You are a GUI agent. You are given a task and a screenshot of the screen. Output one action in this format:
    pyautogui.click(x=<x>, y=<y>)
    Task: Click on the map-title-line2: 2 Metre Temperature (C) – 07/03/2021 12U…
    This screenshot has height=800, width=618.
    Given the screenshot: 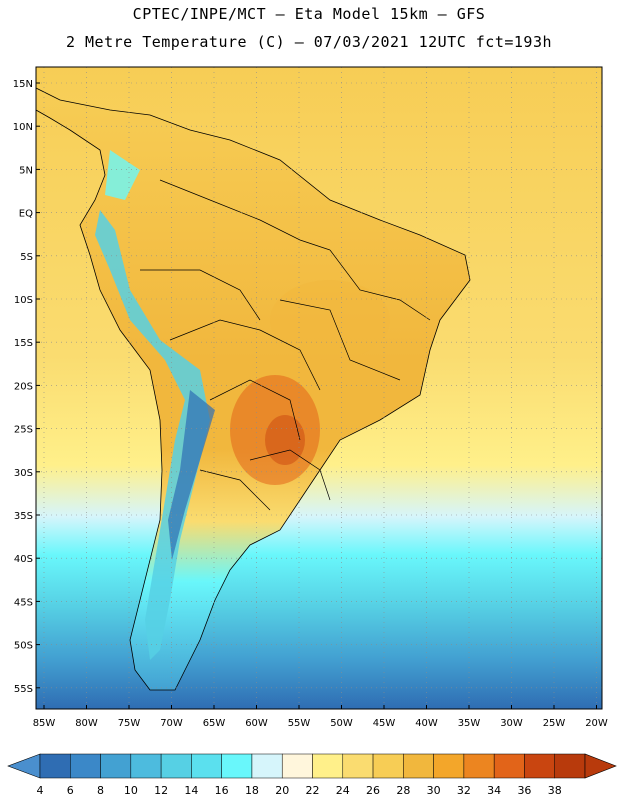 What is the action you would take?
    pyautogui.click(x=309, y=42)
    